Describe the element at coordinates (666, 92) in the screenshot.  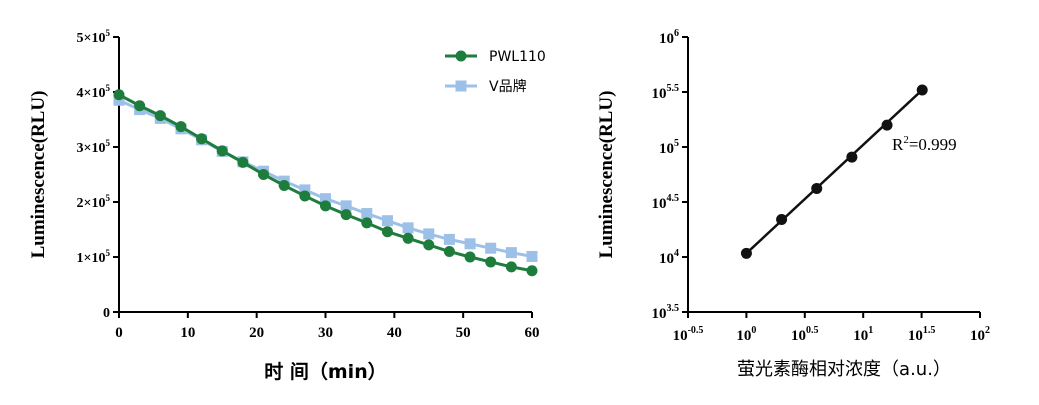
I see `y-tick-label: 105.5` at that location.